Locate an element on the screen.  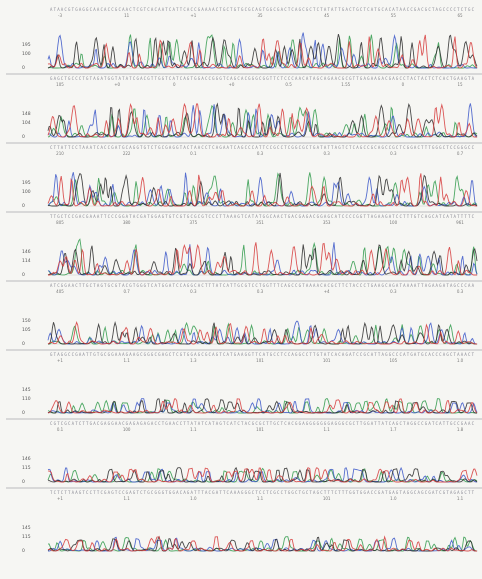
x-tick-label: 405 is located at coordinates (60, 291).